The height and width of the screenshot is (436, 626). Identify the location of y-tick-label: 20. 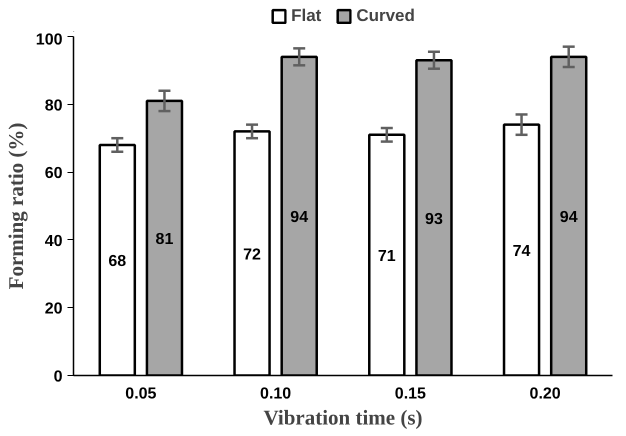
(53, 309).